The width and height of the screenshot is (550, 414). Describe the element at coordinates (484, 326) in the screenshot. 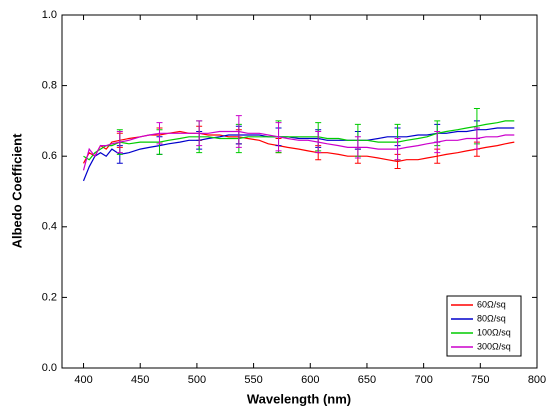

I see `legend-box` at that location.